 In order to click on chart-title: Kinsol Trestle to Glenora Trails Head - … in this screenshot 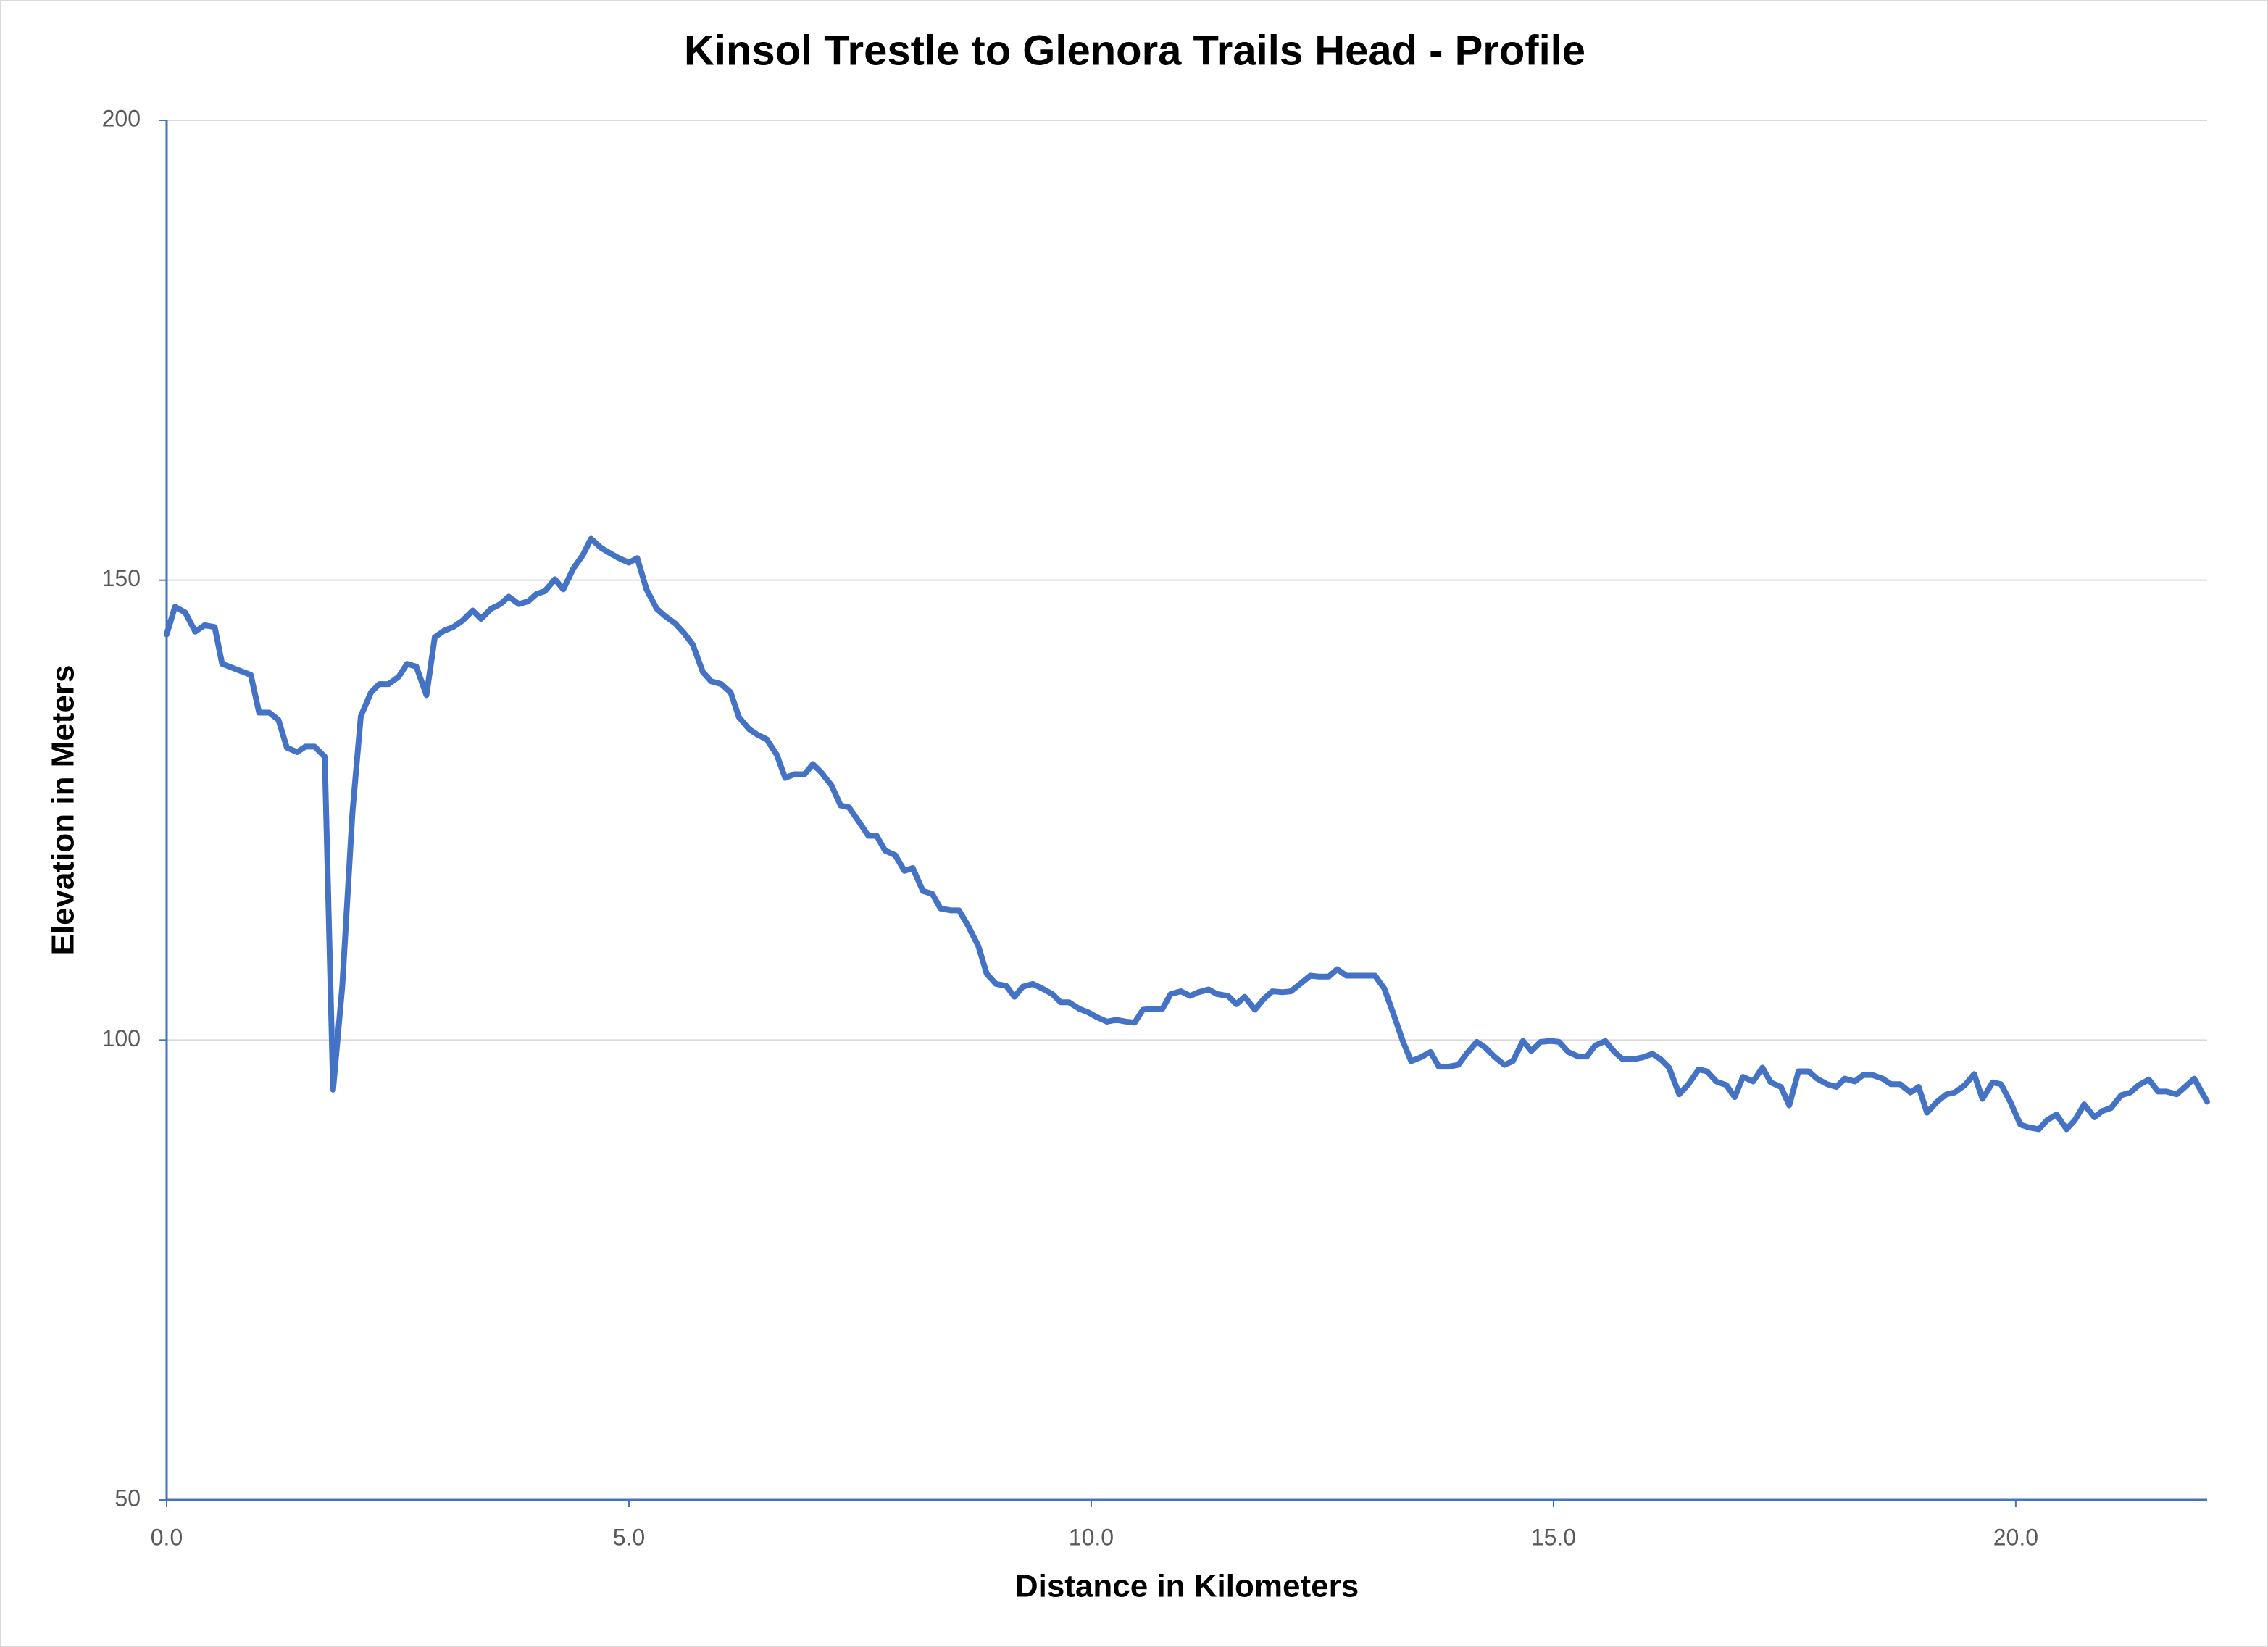, I will do `click(1135, 50)`.